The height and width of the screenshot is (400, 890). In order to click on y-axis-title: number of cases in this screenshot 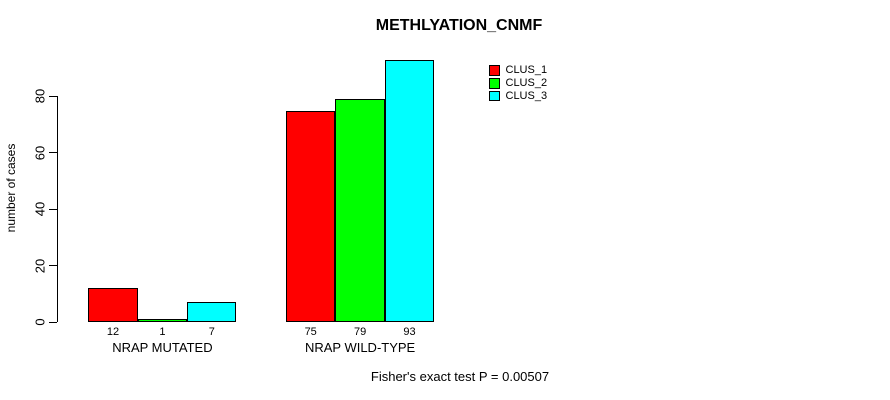, I will do `click(11, 188)`.